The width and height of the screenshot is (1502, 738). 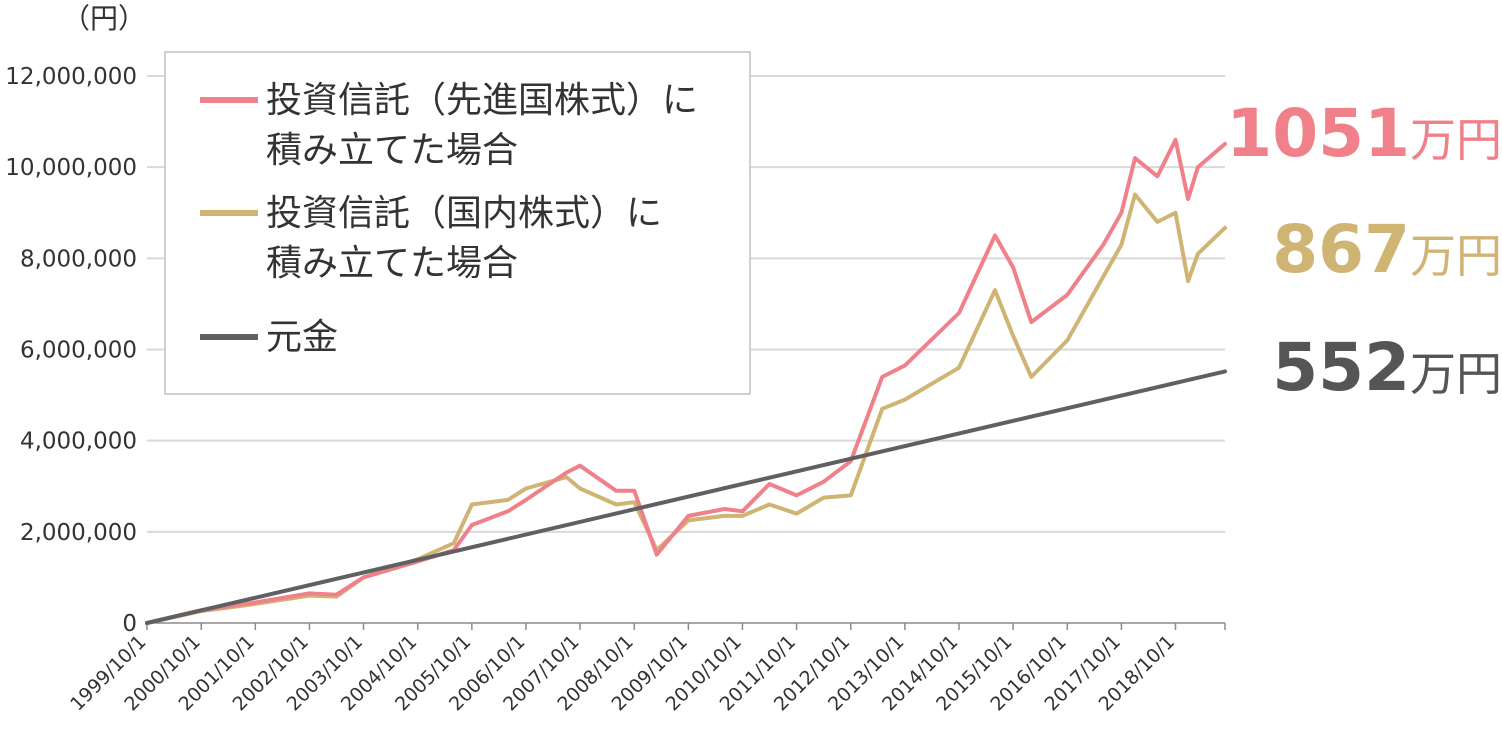 I want to click on legend-label-principal: 元金, so click(x=302, y=337).